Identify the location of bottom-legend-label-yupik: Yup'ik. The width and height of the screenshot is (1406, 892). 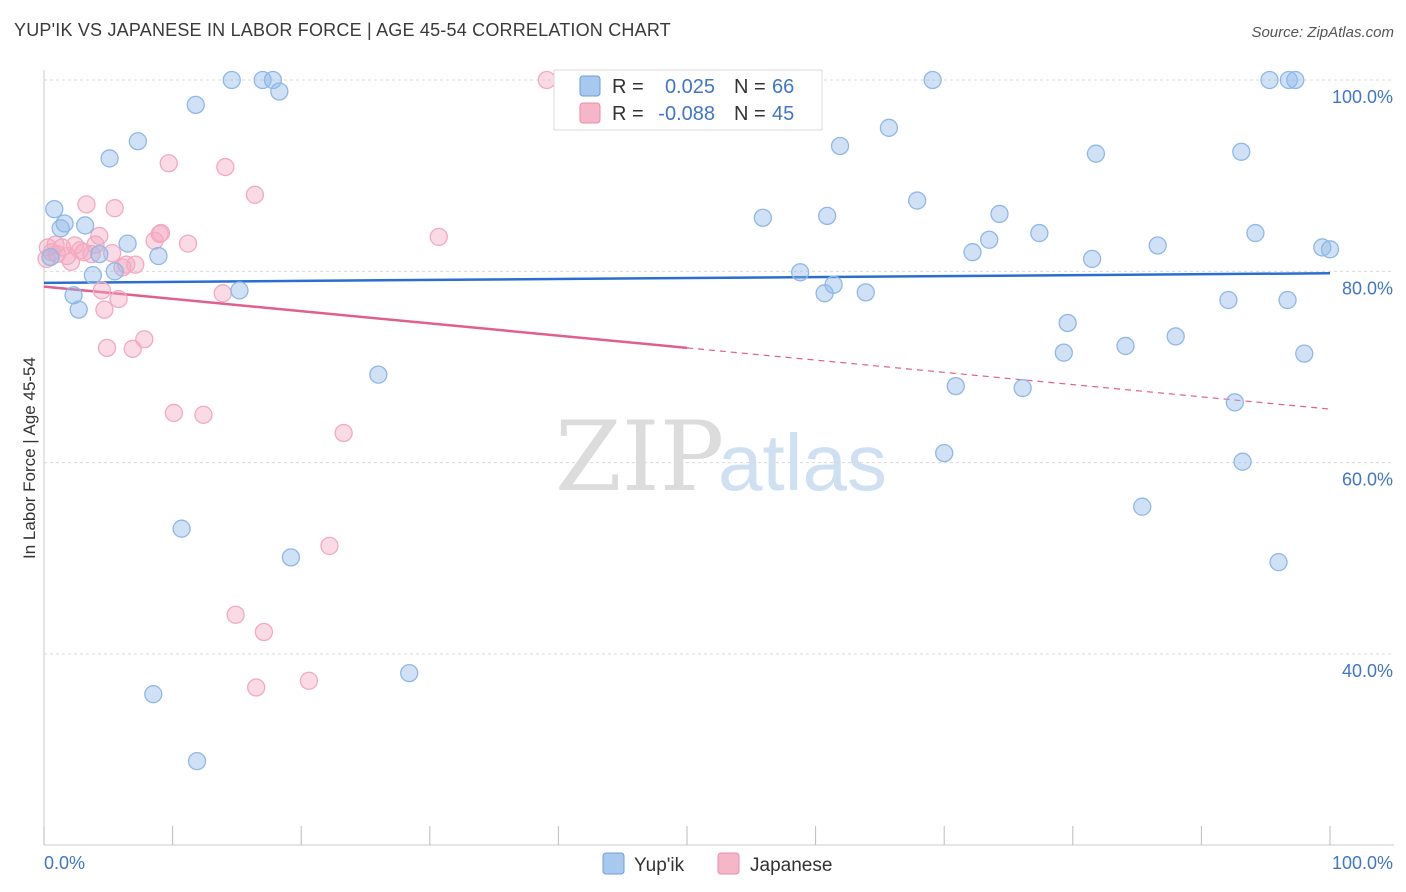
(659, 865).